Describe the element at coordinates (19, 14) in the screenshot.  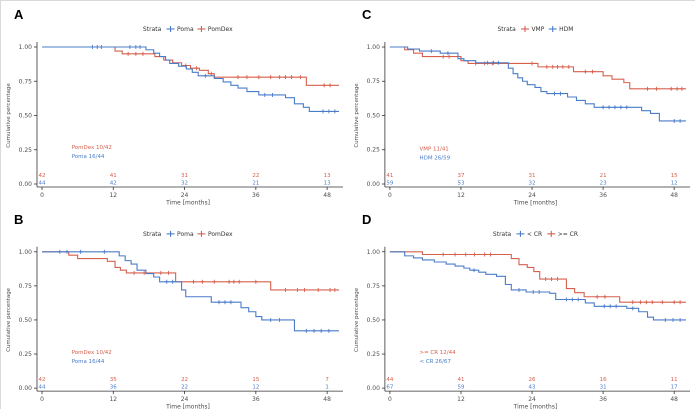
I see `panel-a-label: A` at that location.